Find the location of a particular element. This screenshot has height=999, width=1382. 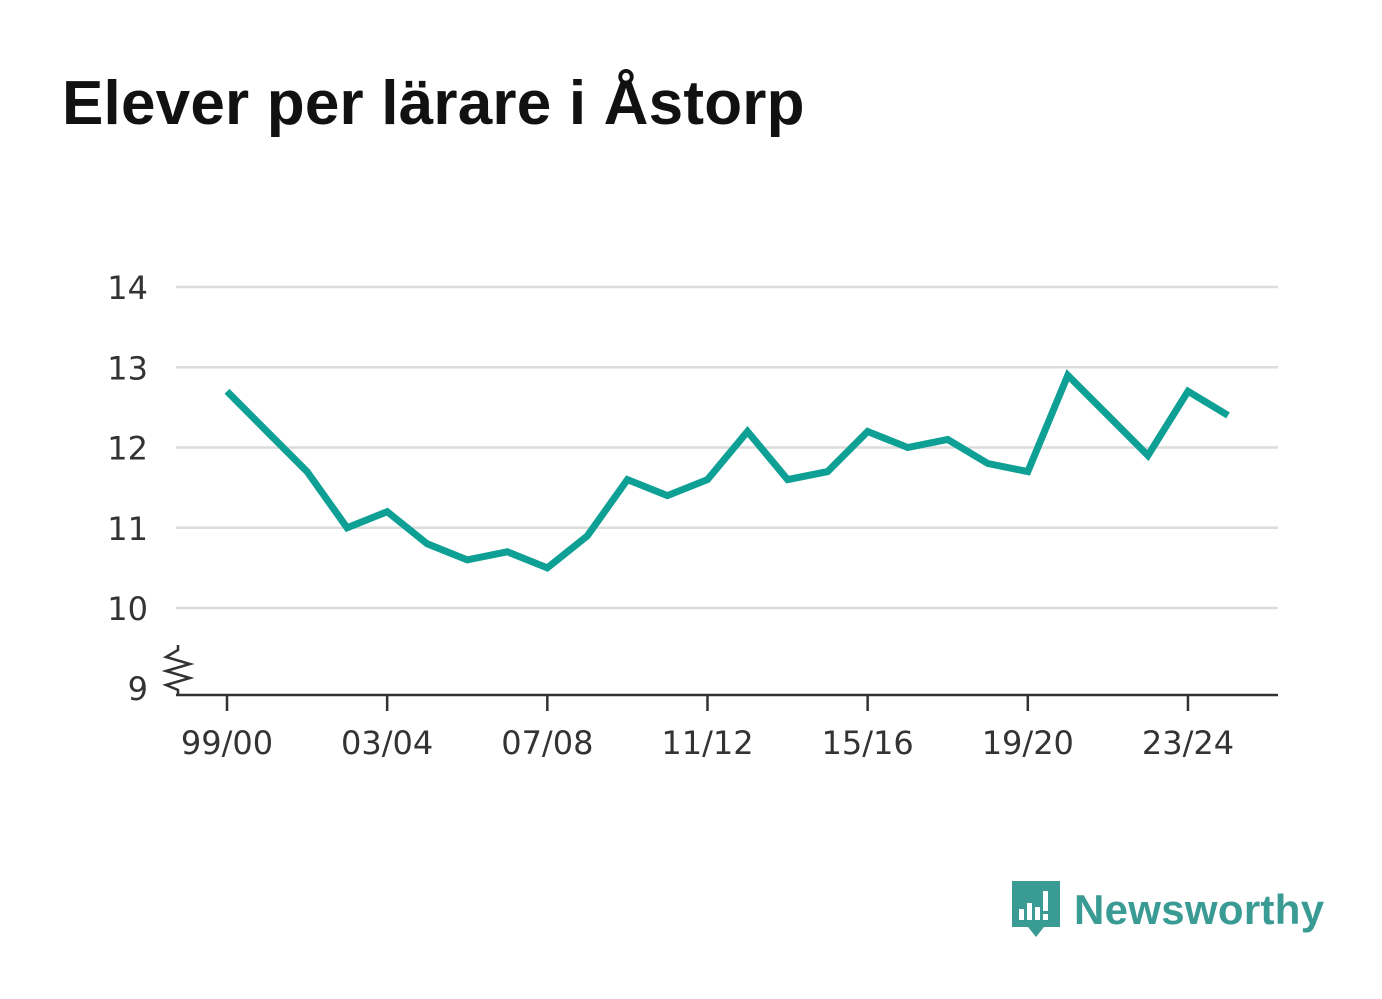

newsworthy-logo-icon is located at coordinates (1036, 909).